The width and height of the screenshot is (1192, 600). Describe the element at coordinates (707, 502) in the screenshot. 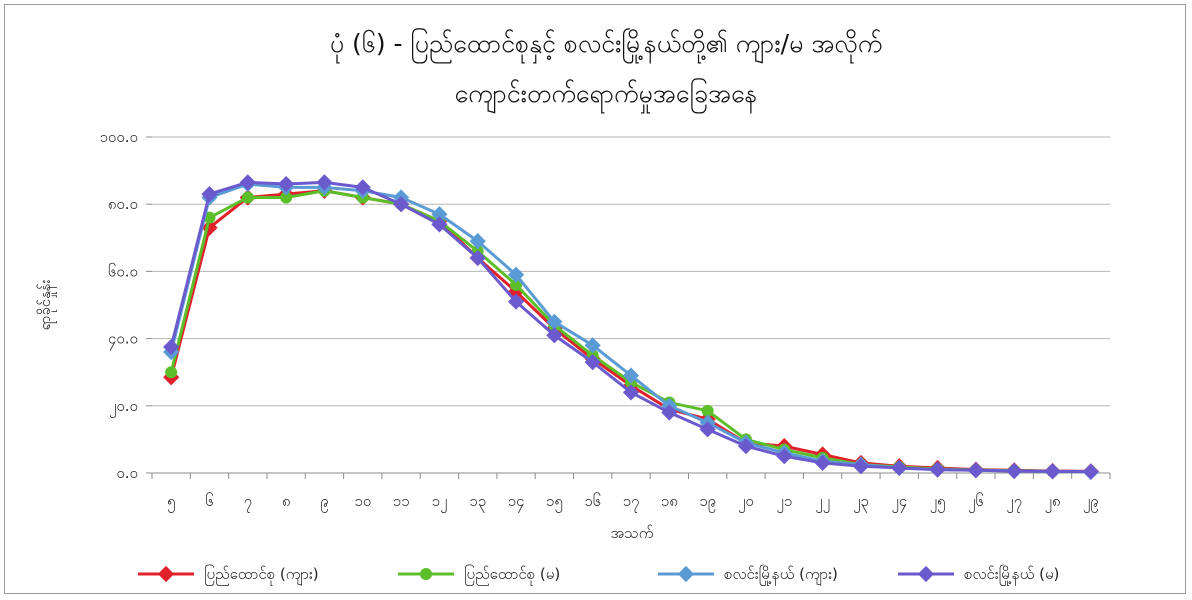

I see `x-tick-label: ၁၉` at that location.